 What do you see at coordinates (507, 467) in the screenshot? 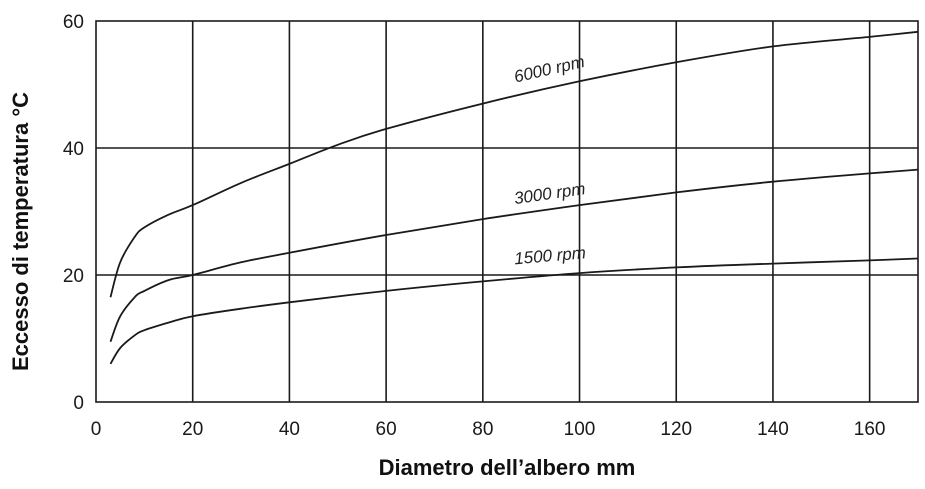
I see `x-axis-title: Diametro dell’albero mm` at bounding box center [507, 467].